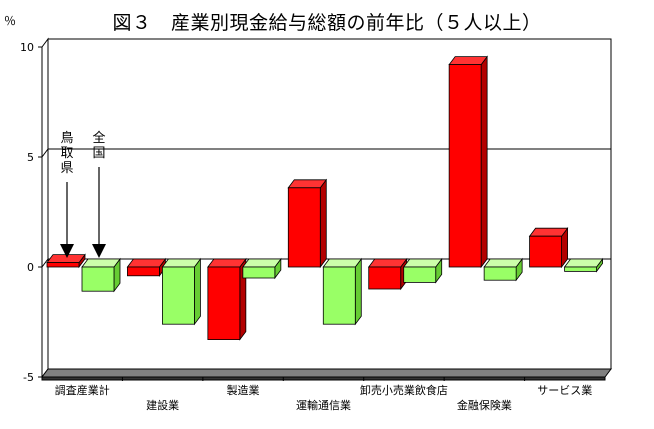 This screenshot has width=654, height=429. What do you see at coordinates (45, 208) in the screenshot?
I see `left-wall` at bounding box center [45, 208].